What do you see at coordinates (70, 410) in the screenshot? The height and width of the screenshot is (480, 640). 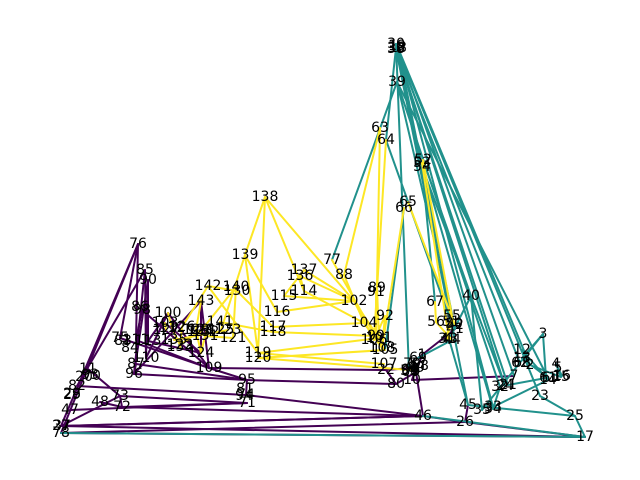 I see `node-label-47: 47` at bounding box center [70, 410].